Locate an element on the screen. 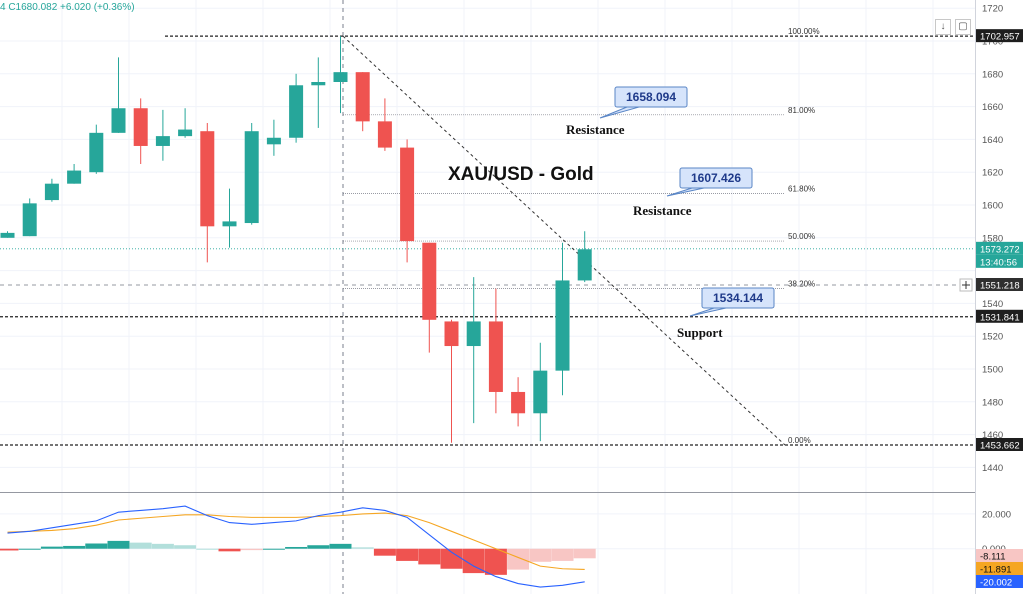 The width and height of the screenshot is (1024, 594). last-price-label-bg is located at coordinates (999, 248).